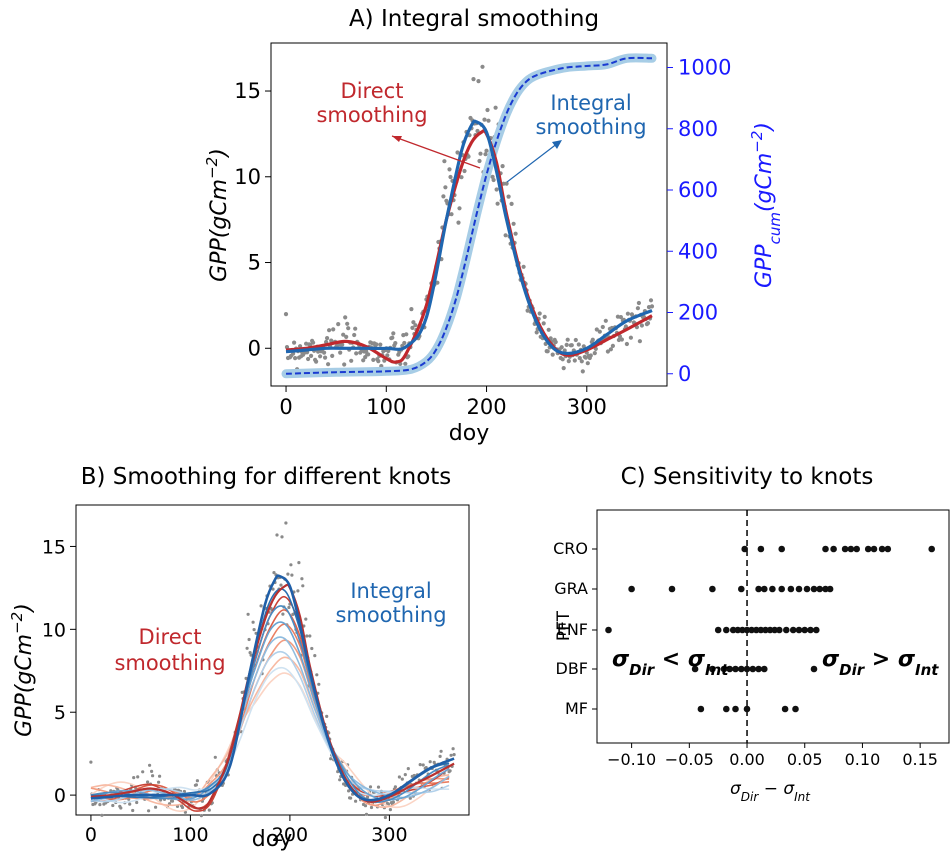 This screenshot has width=950, height=852. I want to click on panel-a-direct-arrow, so click(436, 152).